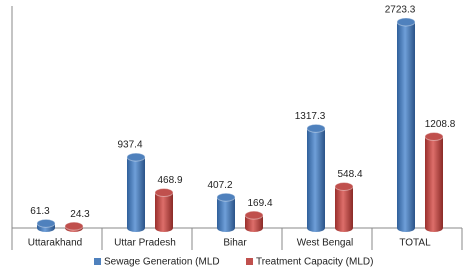  Describe the element at coordinates (259, 203) in the screenshot. I see `data-label: 169.4` at that location.